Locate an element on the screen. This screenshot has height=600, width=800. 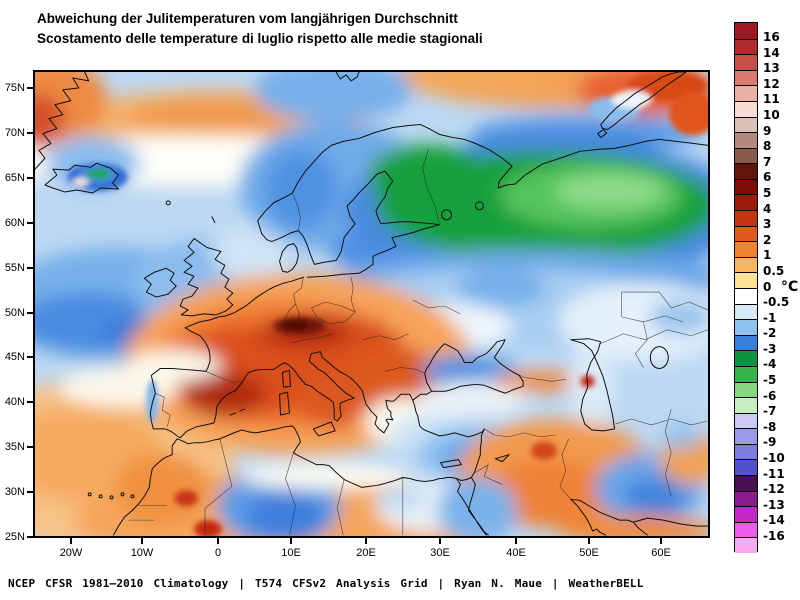
lon-tick-mark-40E is located at coordinates (516, 541).